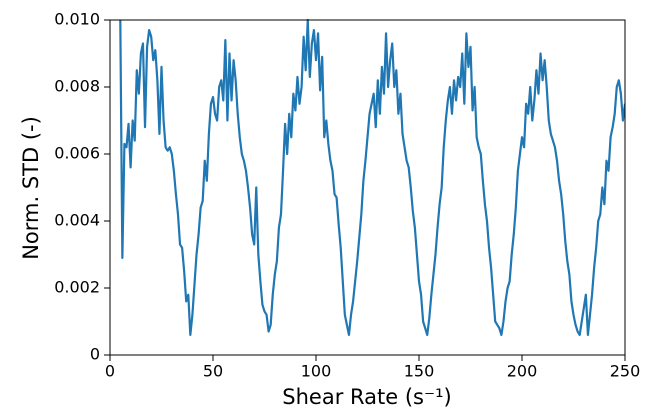  I want to click on x-axis-title: Shear Rate (s⁻¹), so click(366, 397).